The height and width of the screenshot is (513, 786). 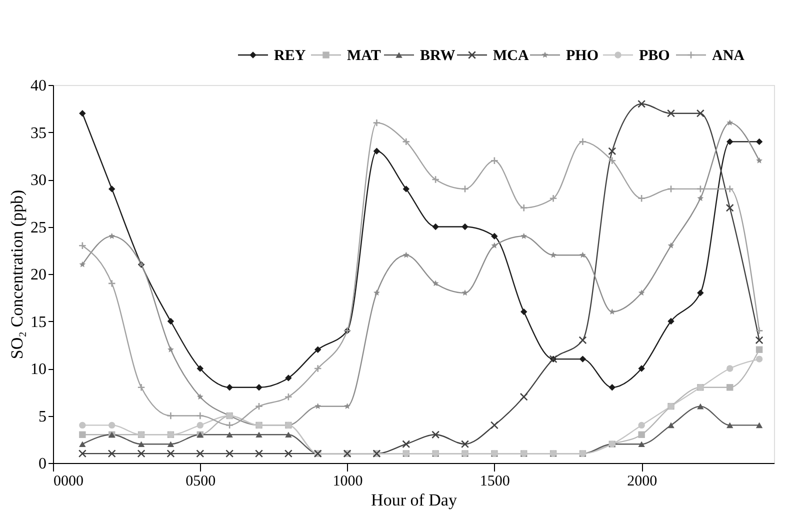 What do you see at coordinates (42, 464) in the screenshot?
I see `y-tick-label: 0` at bounding box center [42, 464].